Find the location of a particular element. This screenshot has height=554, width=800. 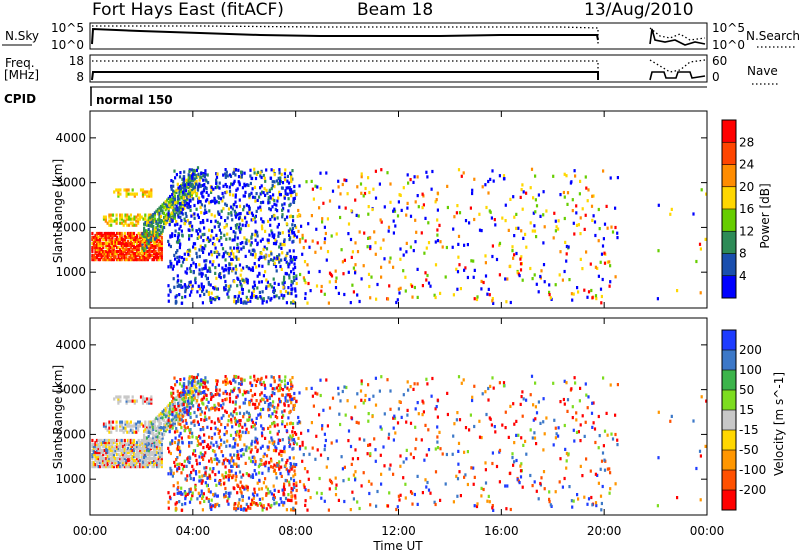

power-colorbar-swatch is located at coordinates (729, 153).